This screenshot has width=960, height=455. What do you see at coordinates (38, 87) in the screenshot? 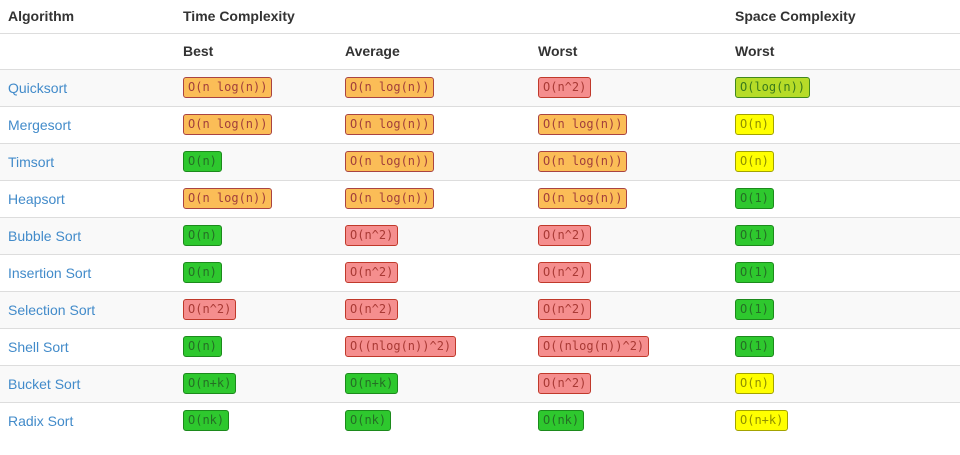
I see `algorithm-link-quicksort: Quicksort` at bounding box center [38, 87].